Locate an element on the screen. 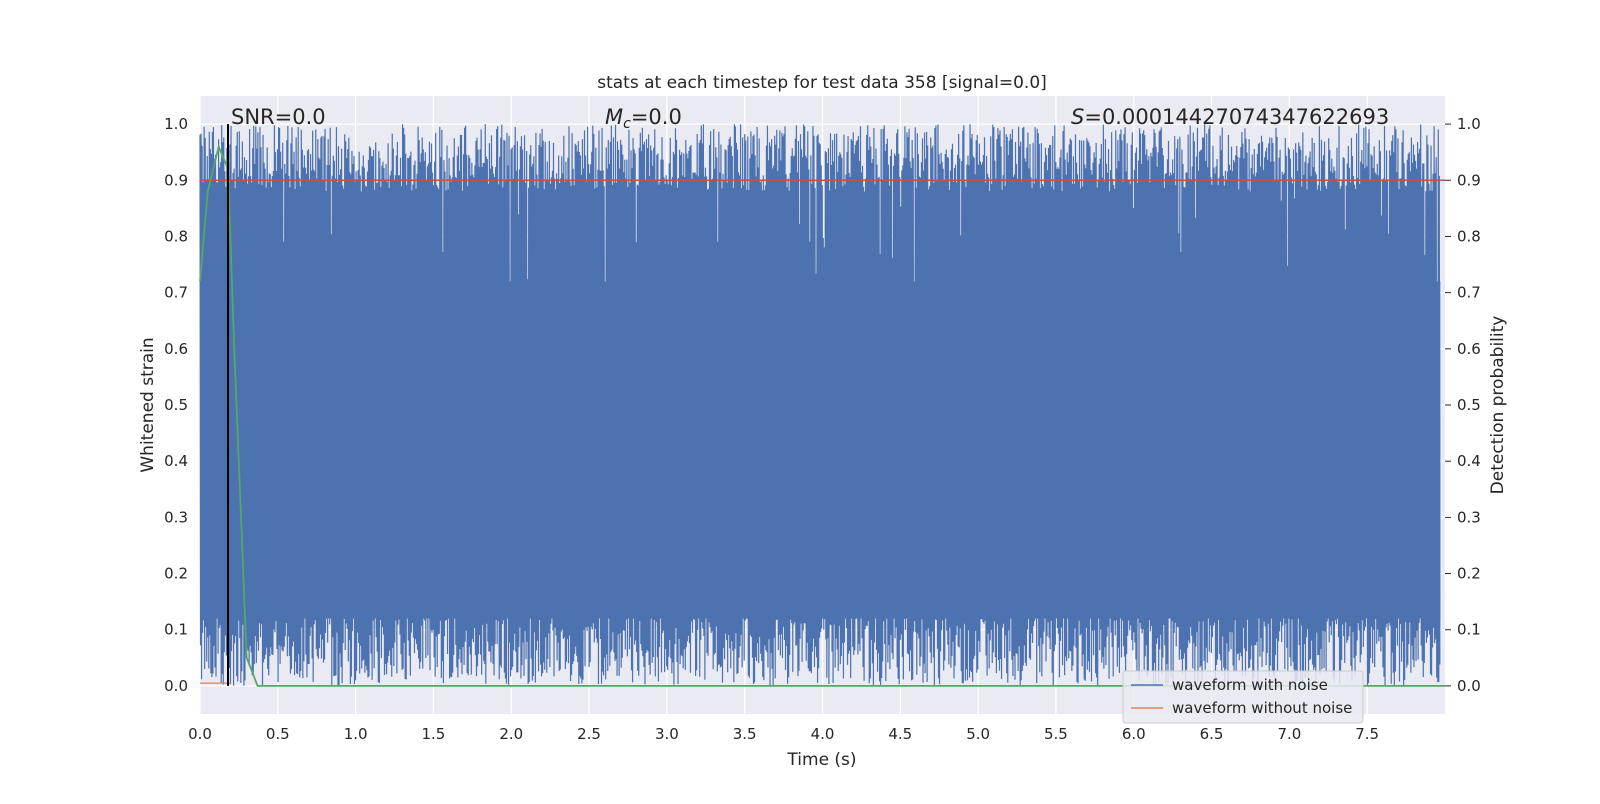  x-axis-label: Time (s) is located at coordinates (821, 760).